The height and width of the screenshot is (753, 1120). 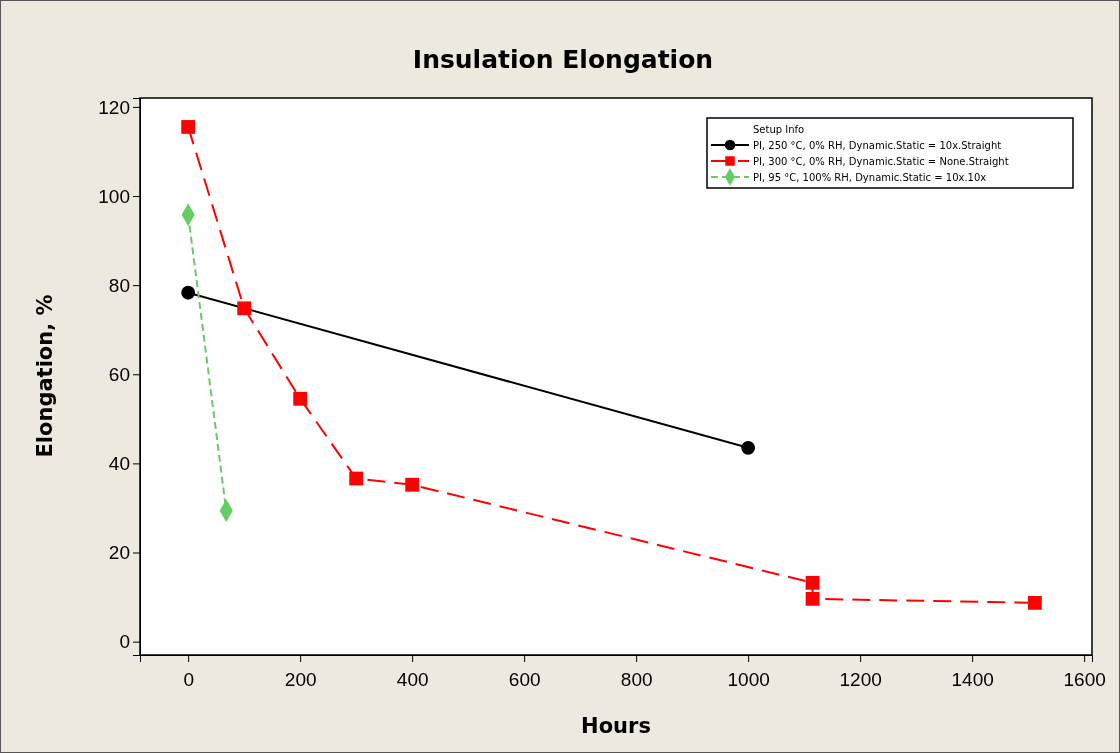 I want to click on x-tick-label: 600, so click(x=524, y=679).